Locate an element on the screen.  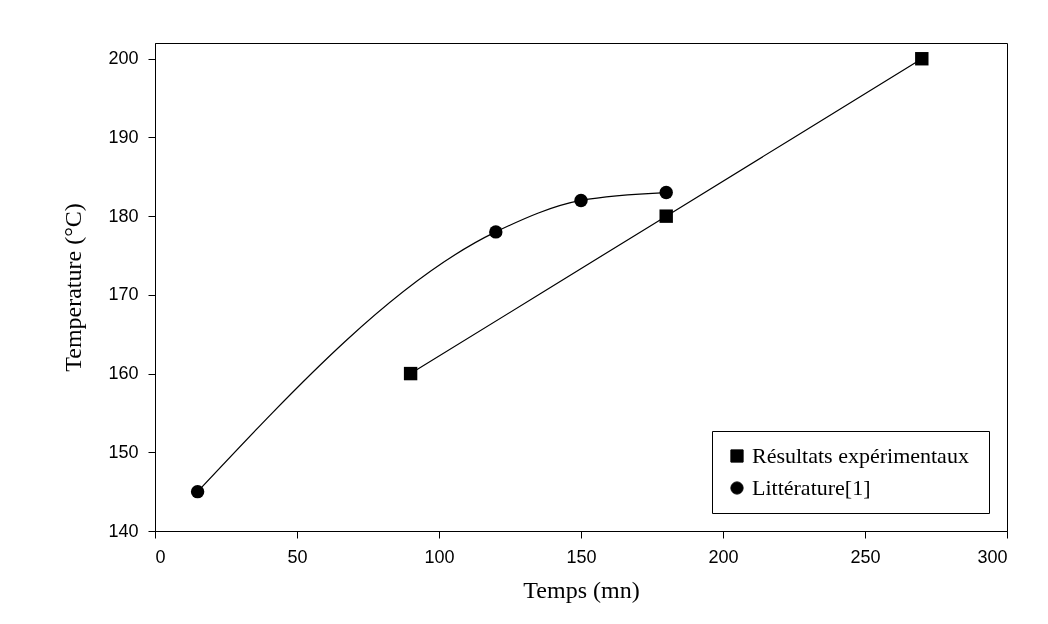
y-tick-label: 140 is located at coordinates (123, 530).